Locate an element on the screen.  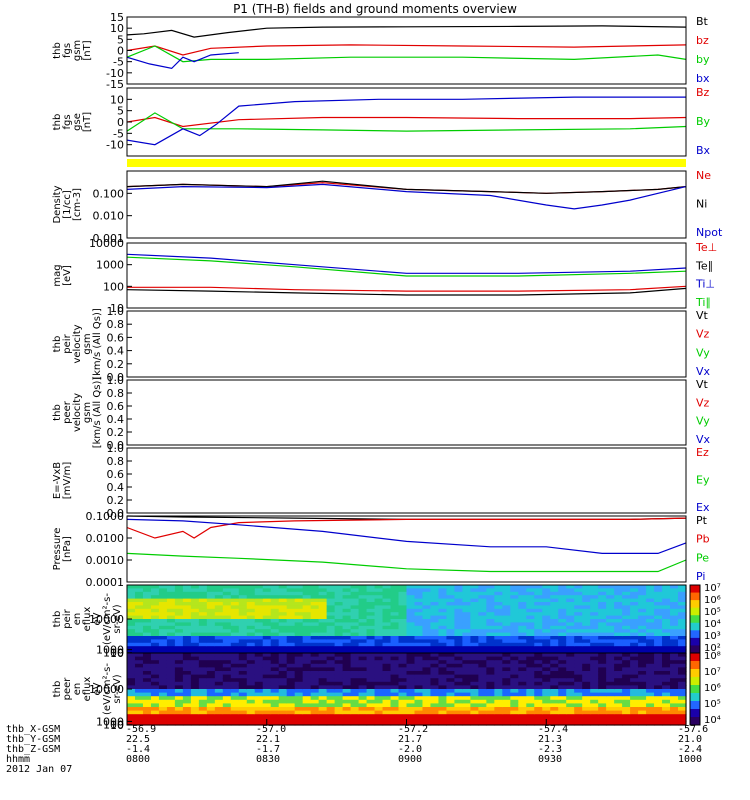
legend-Bt: Bt is located at coordinates (702, 21).